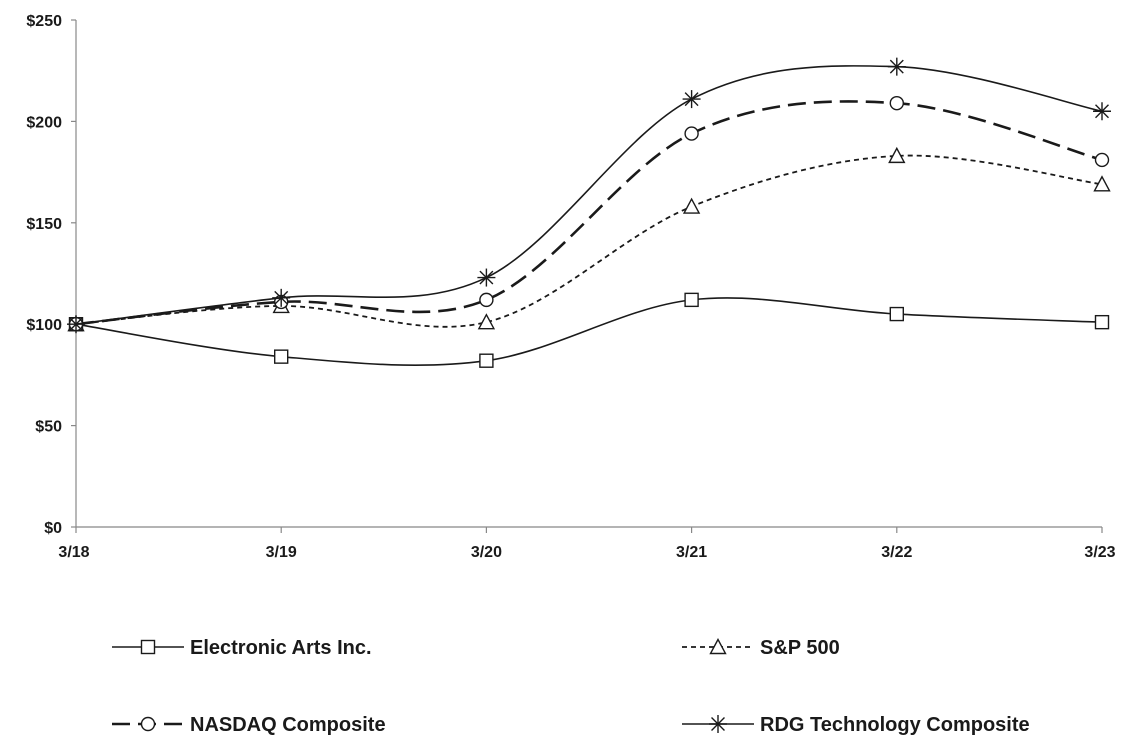 Image resolution: width=1130 pixels, height=745 pixels. What do you see at coordinates (896, 552) in the screenshot?
I see `x-tick-label: 3/22` at bounding box center [896, 552].